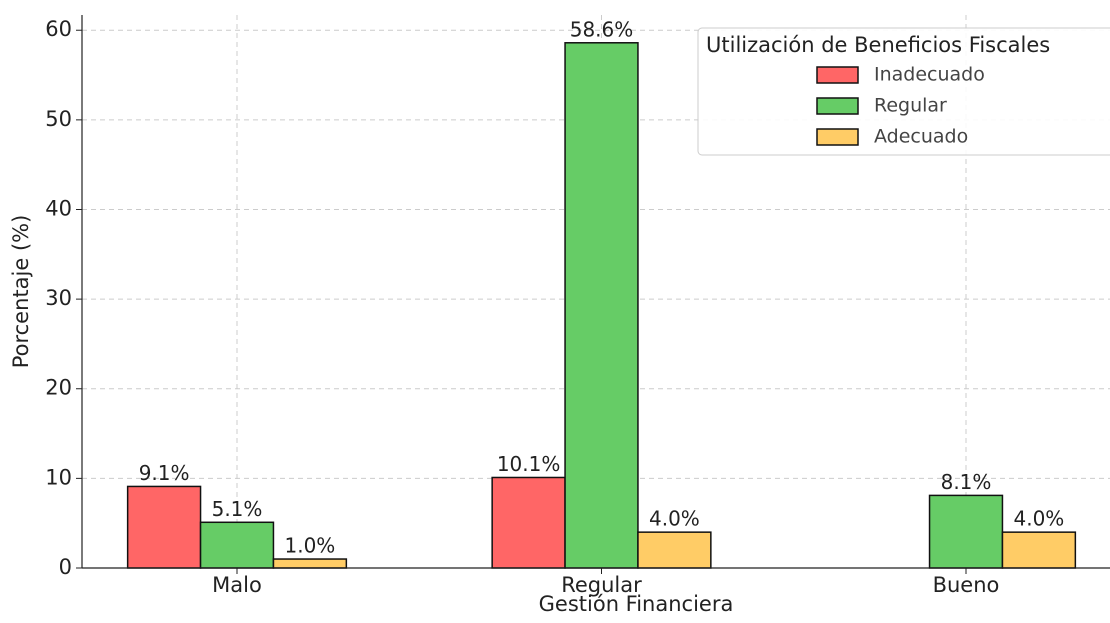 This screenshot has height=623, width=1110. Describe the element at coordinates (164, 473) in the screenshot. I see `value-label: 9.1%` at that location.